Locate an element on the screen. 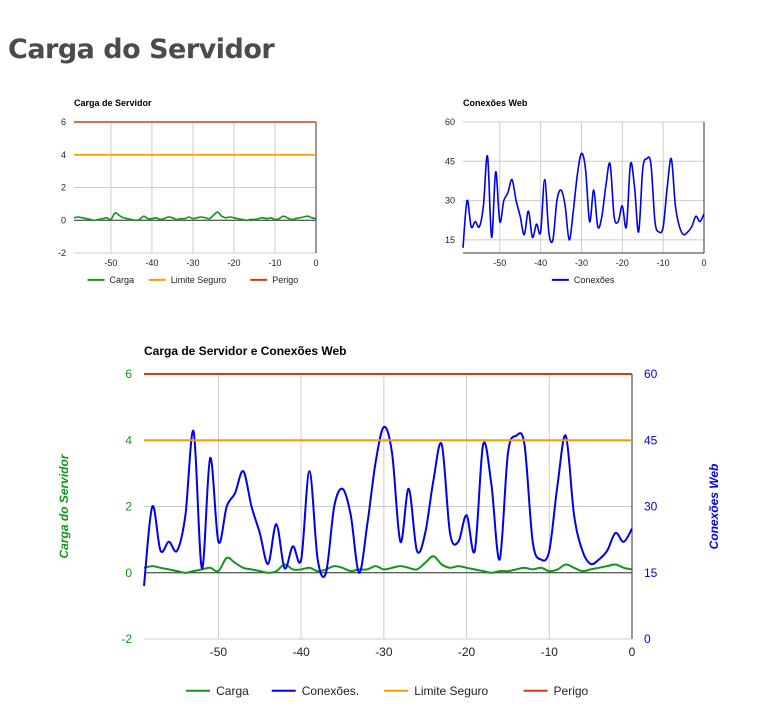 This screenshot has width=770, height=722. legend: Carga Limite Seguro Perigo is located at coordinates (192, 280).